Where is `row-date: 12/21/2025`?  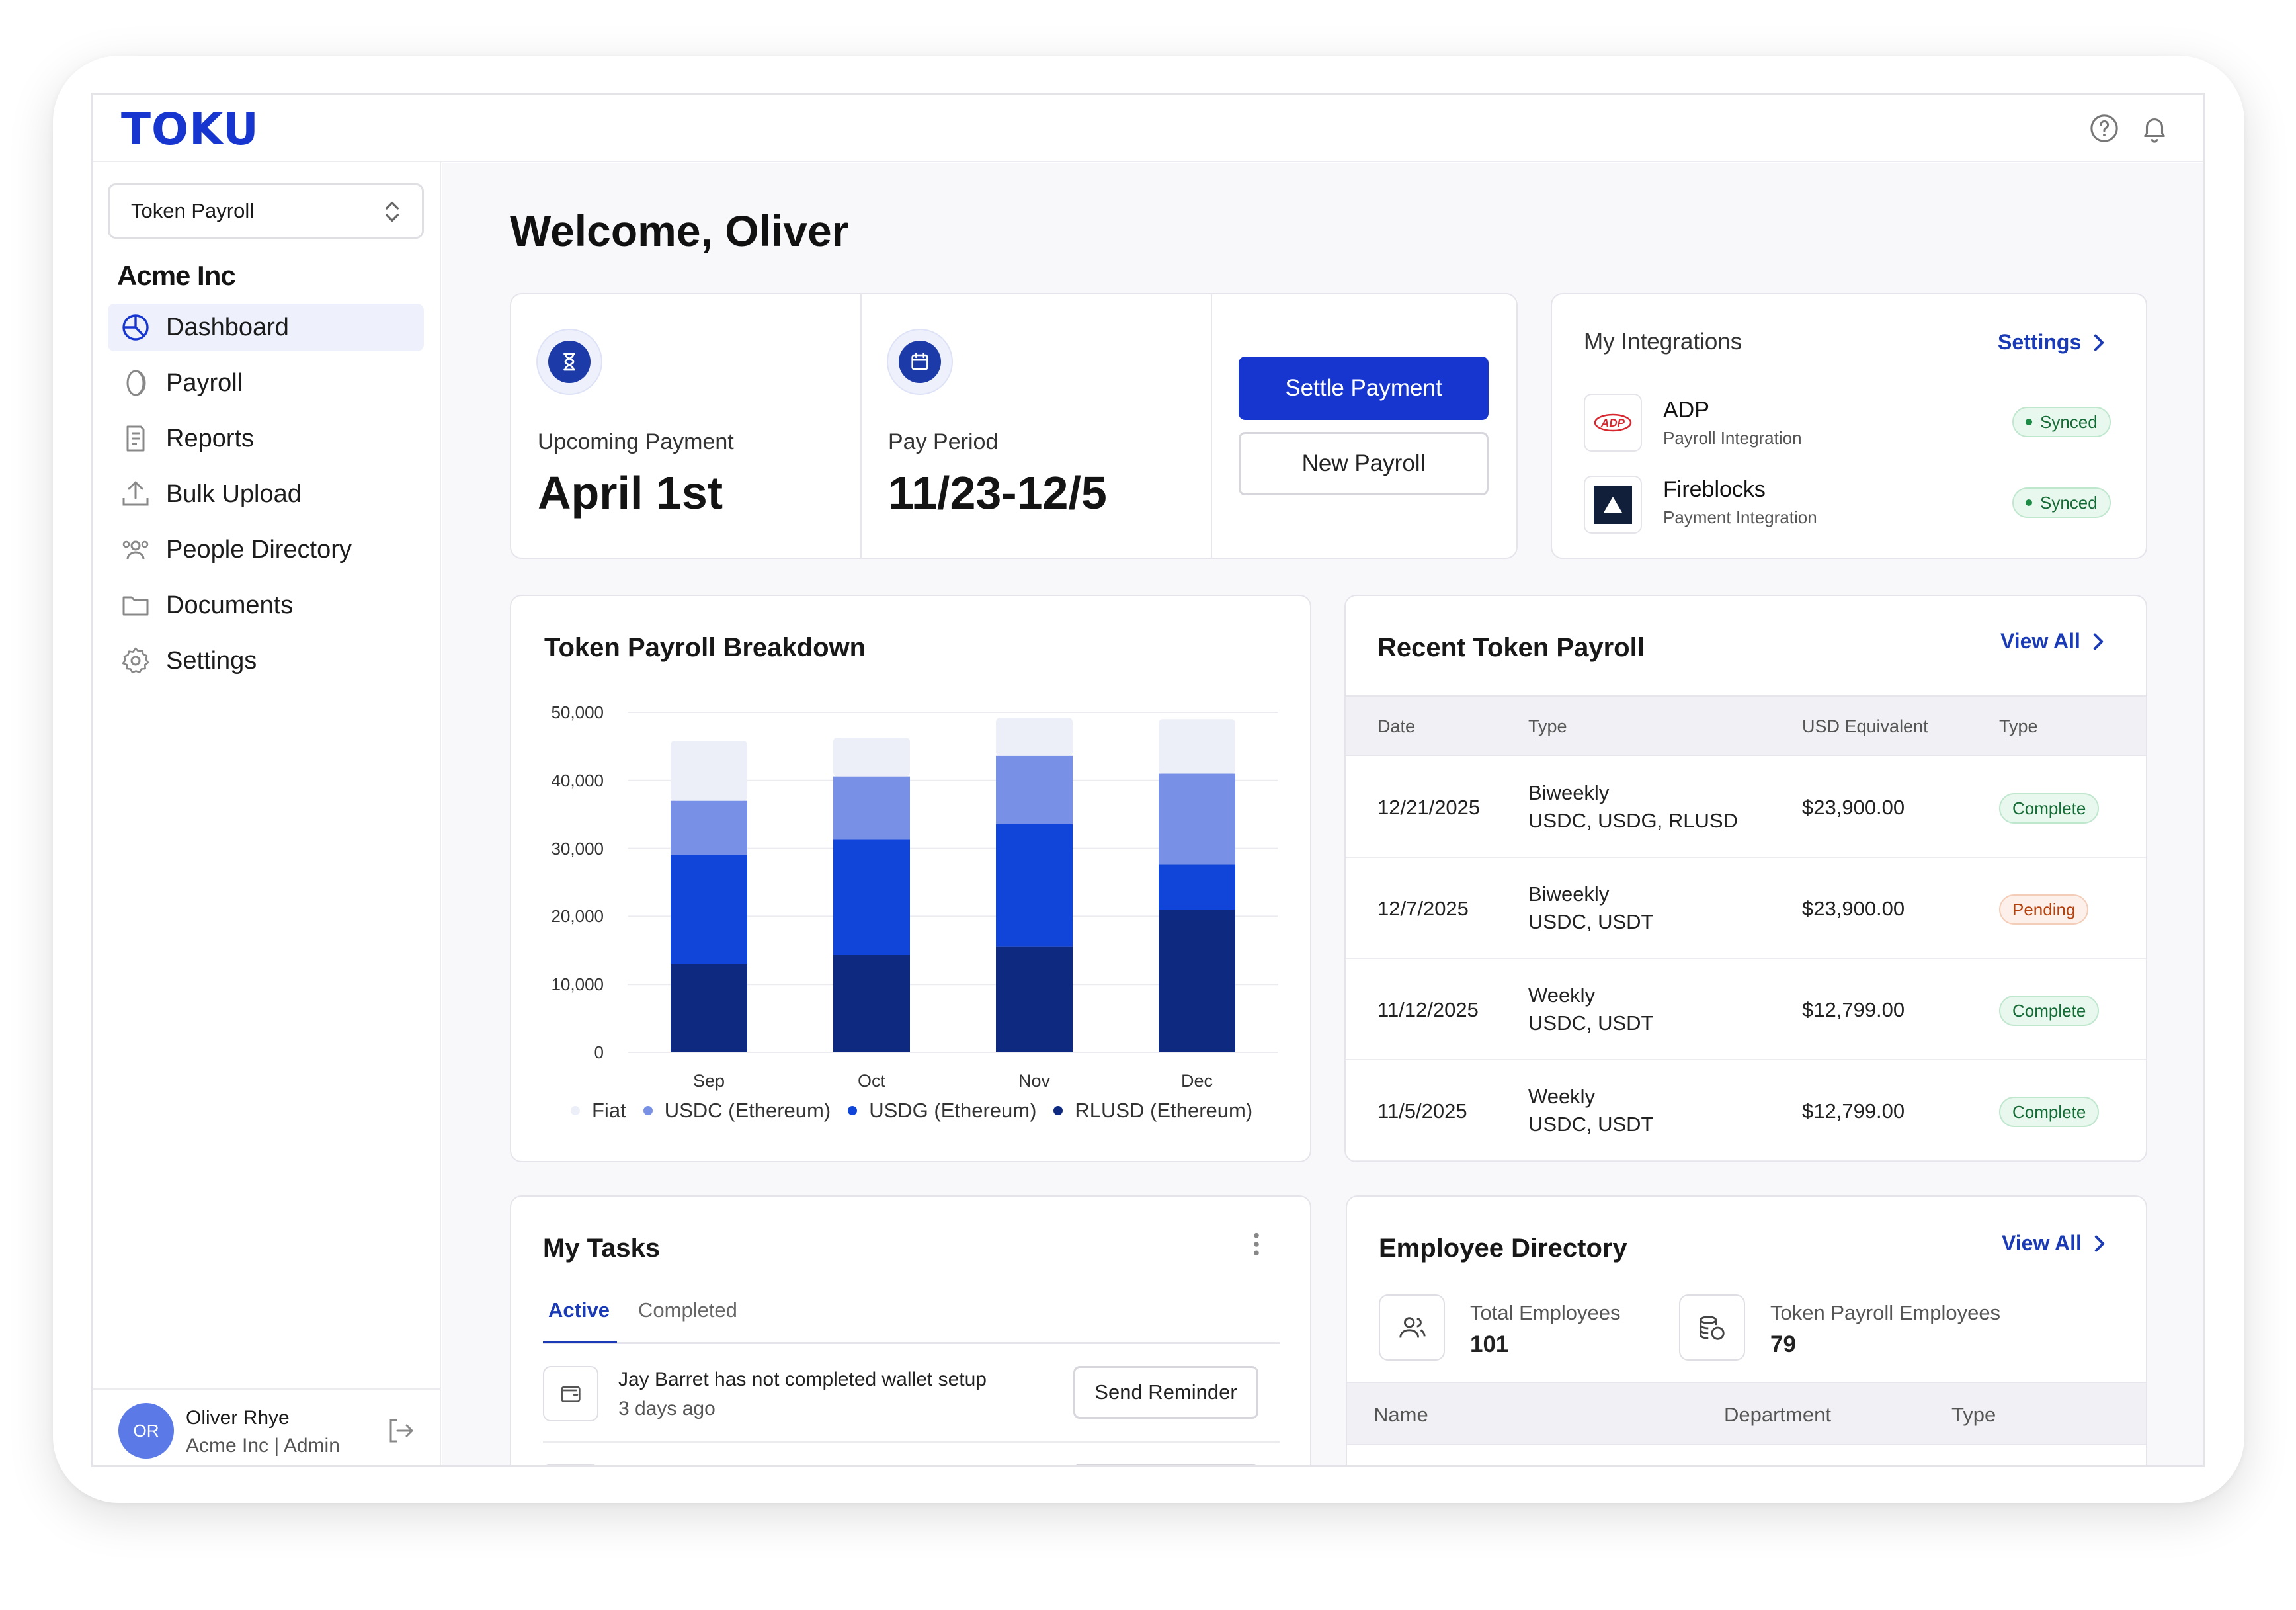
row-date: 12/21/2025 is located at coordinates (1429, 807).